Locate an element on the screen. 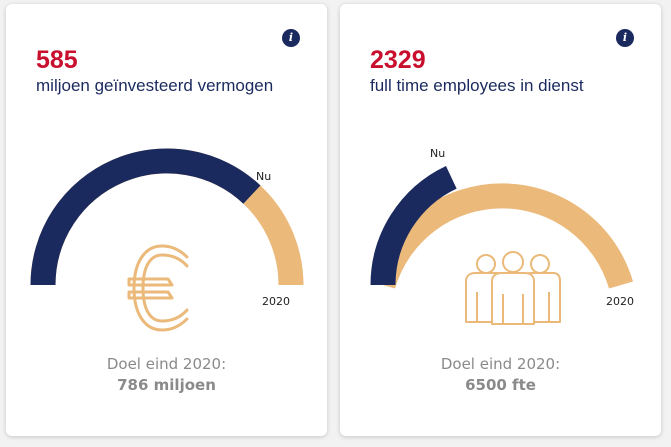  euro-icon is located at coordinates (158, 288).